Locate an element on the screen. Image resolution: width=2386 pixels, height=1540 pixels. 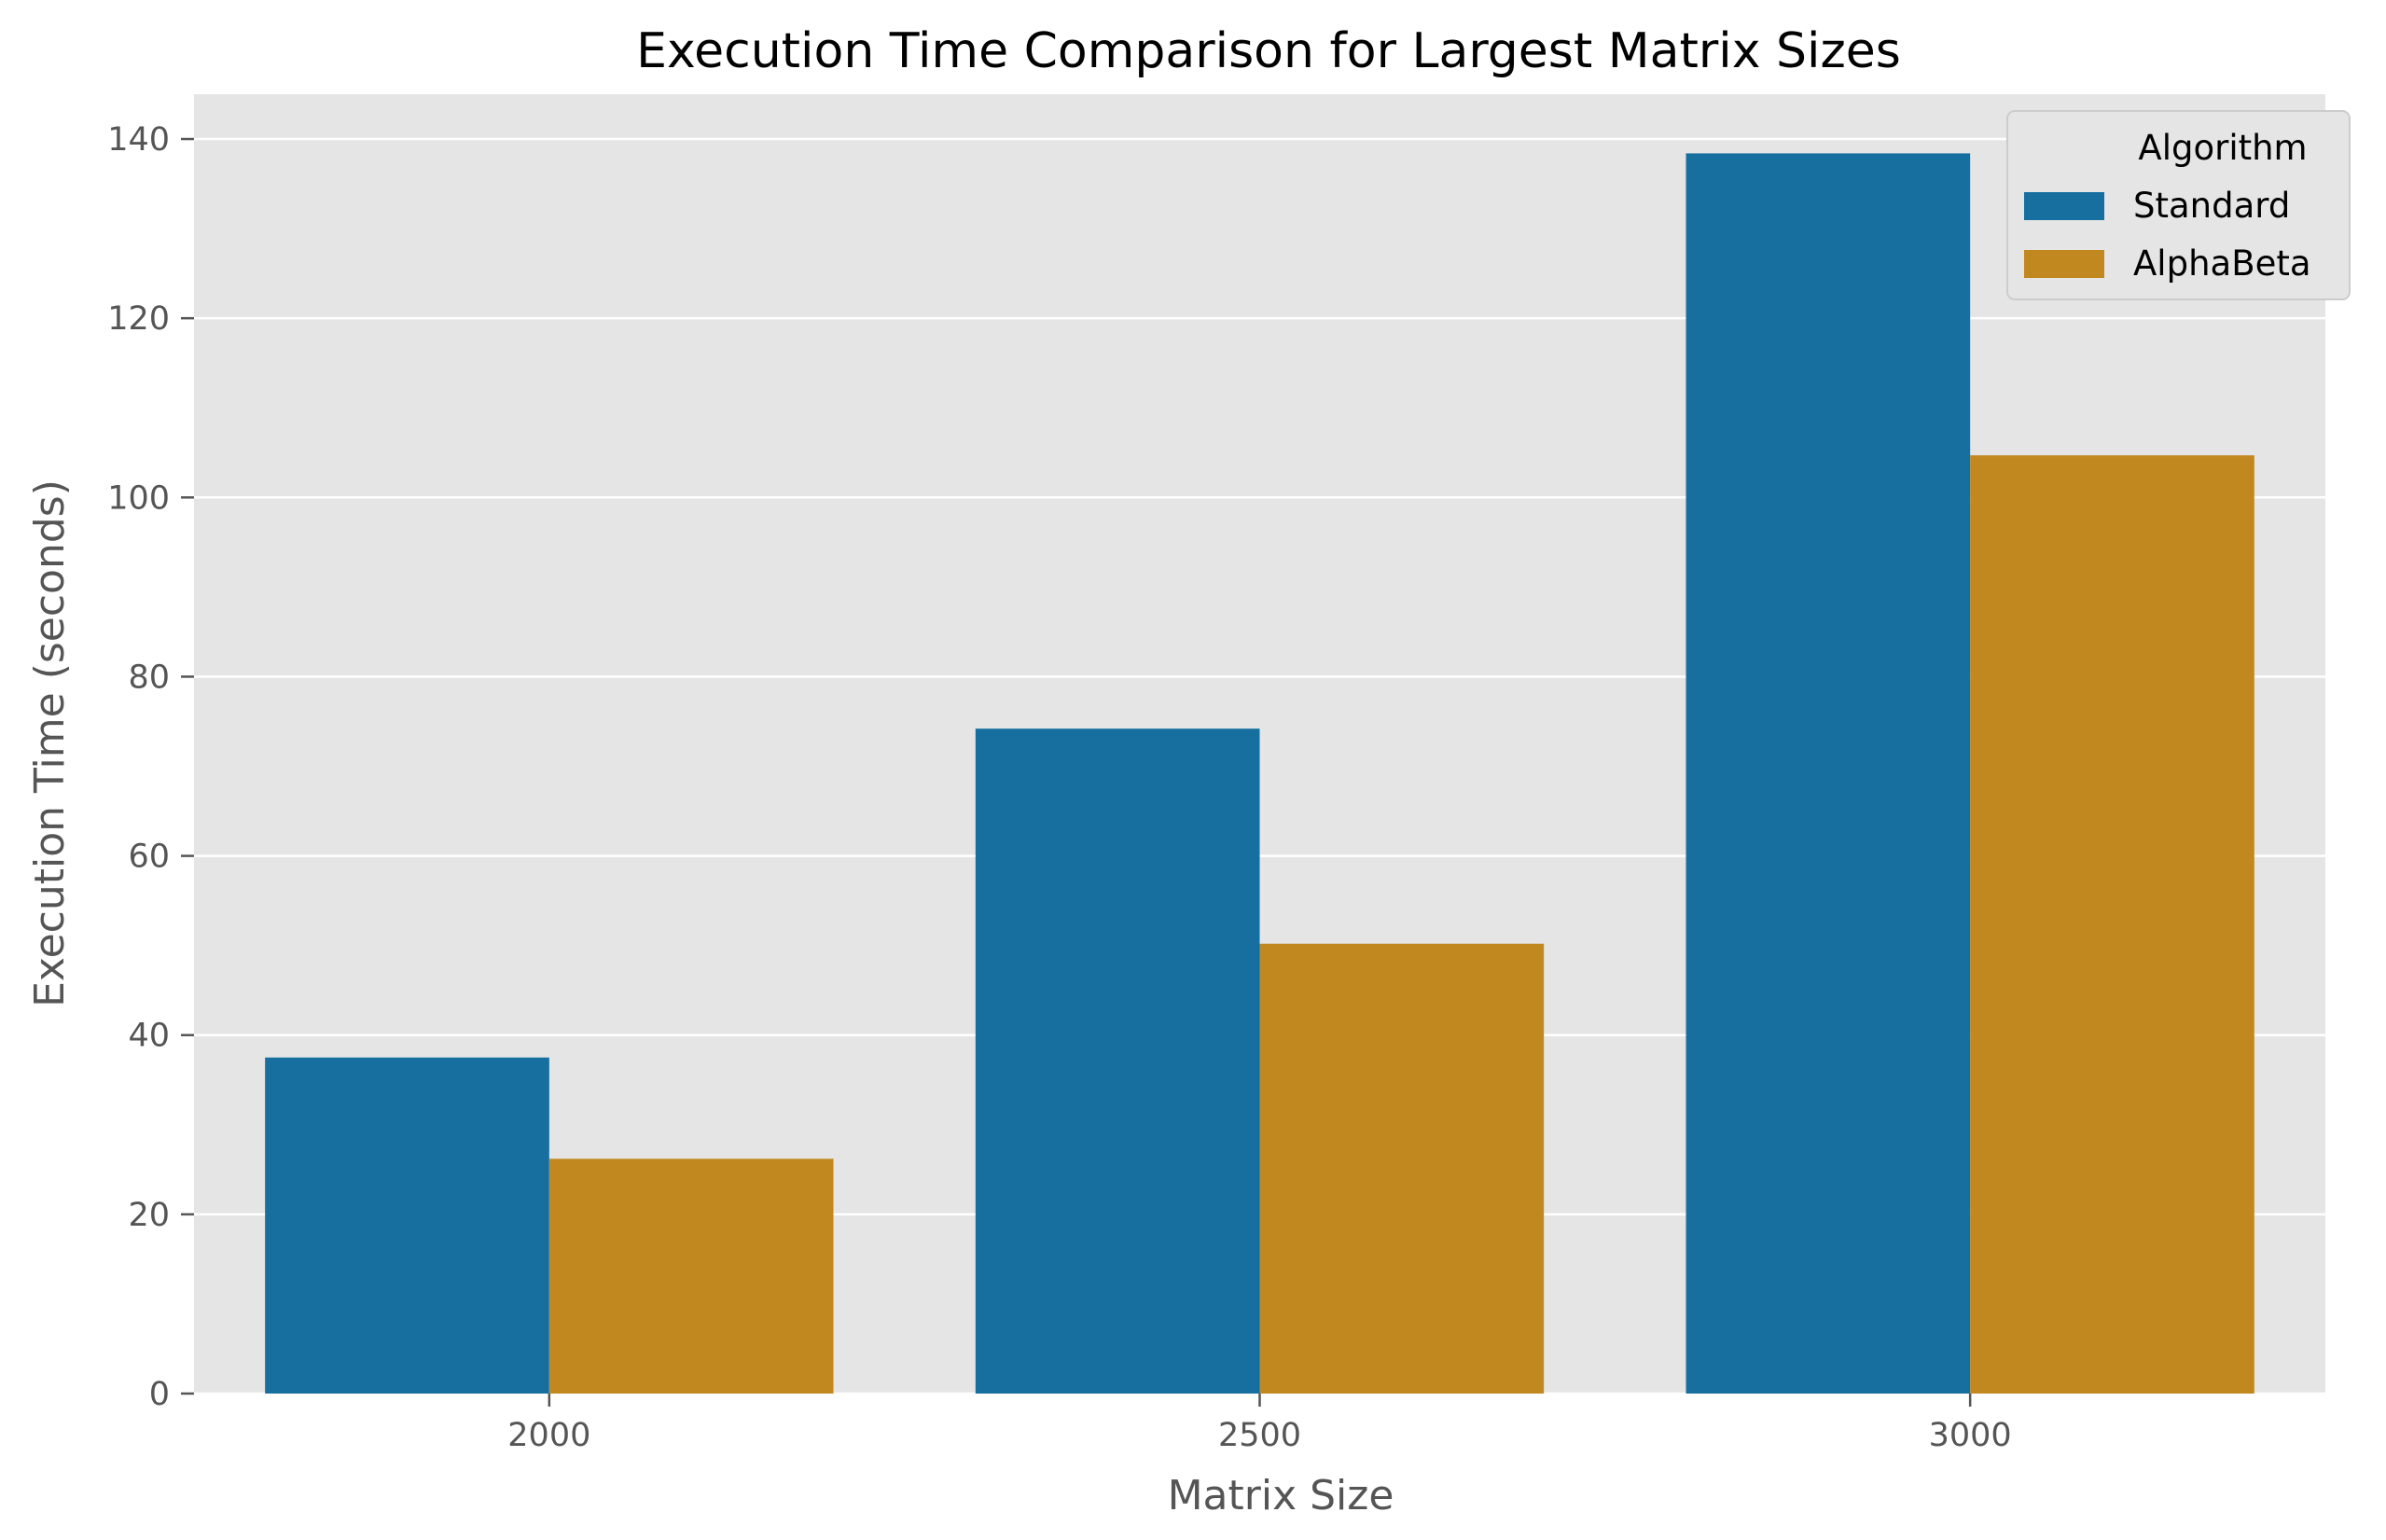
y-tick-label: 120 is located at coordinates (138, 319).